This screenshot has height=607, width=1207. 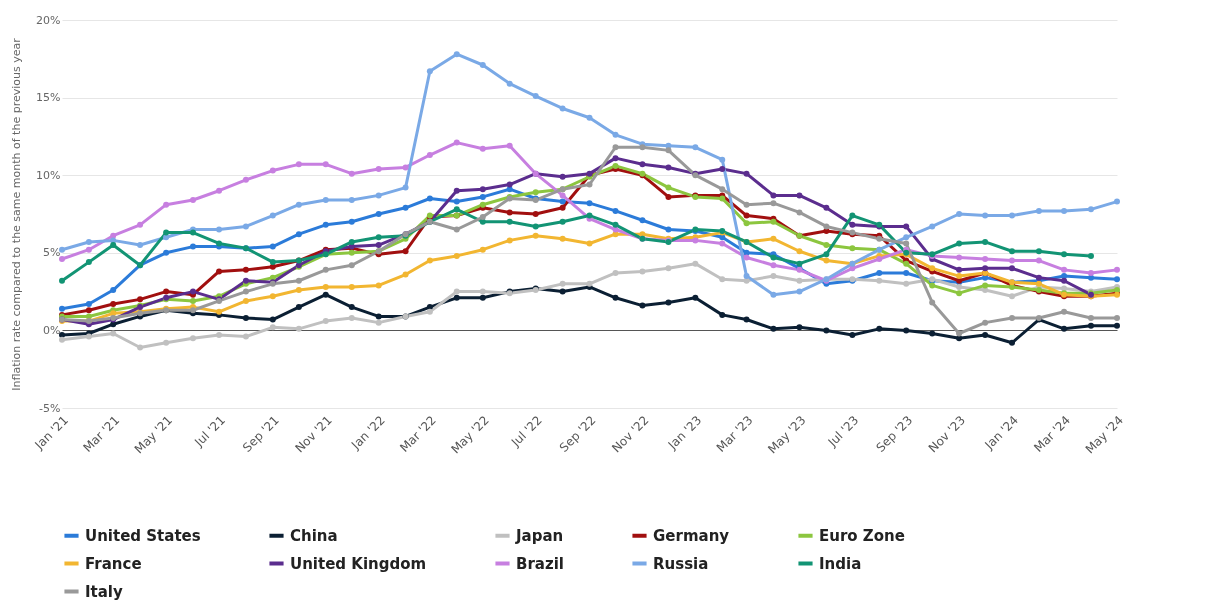 I want to click on legend-label: United States, so click(x=143, y=535).